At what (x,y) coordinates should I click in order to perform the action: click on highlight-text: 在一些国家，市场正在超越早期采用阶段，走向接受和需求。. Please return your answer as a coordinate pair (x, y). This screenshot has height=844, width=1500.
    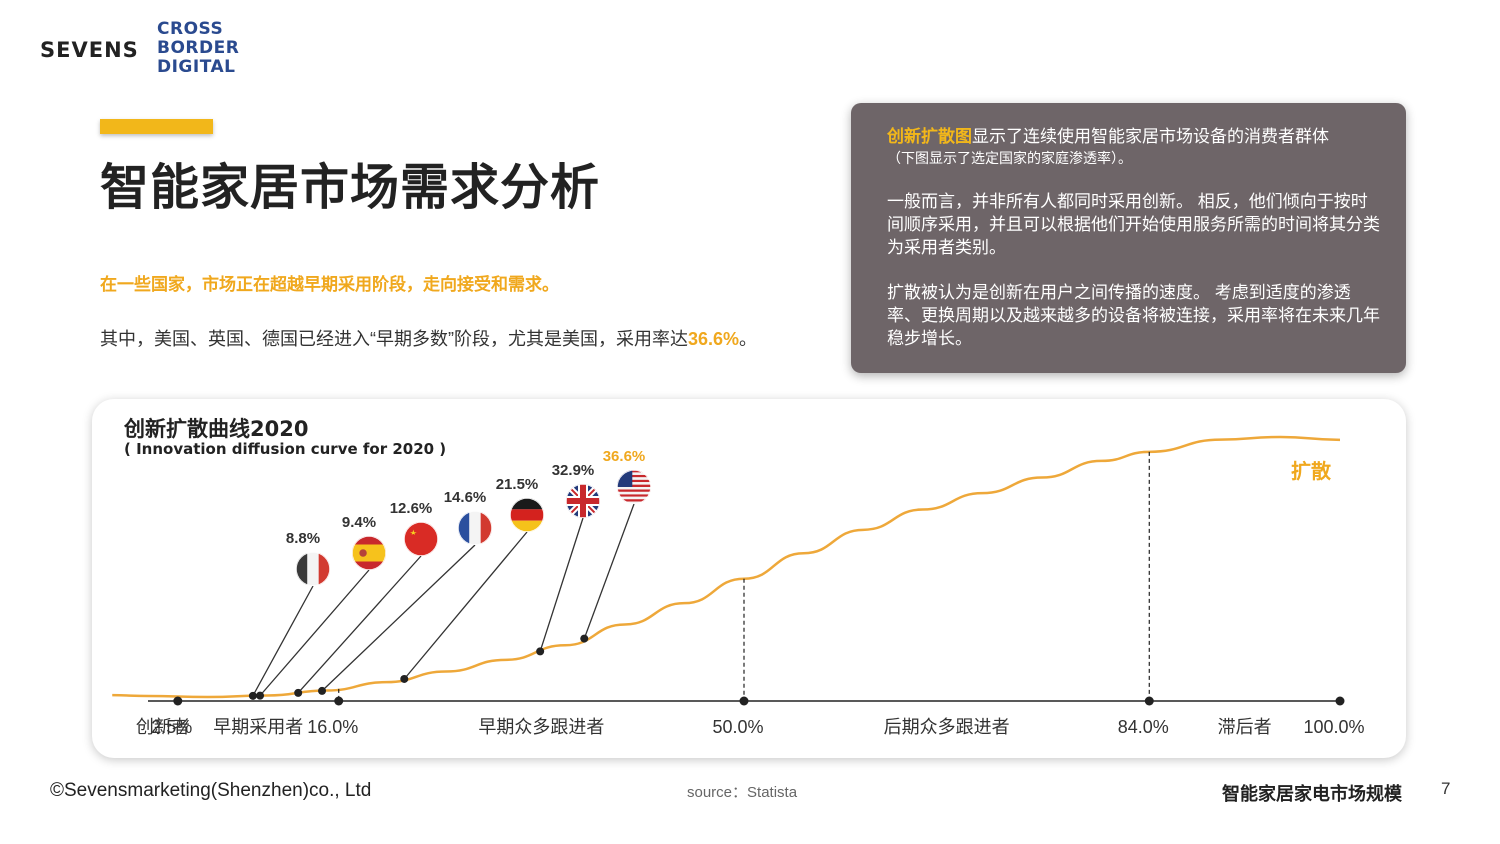
    Looking at the image, I should click on (329, 285).